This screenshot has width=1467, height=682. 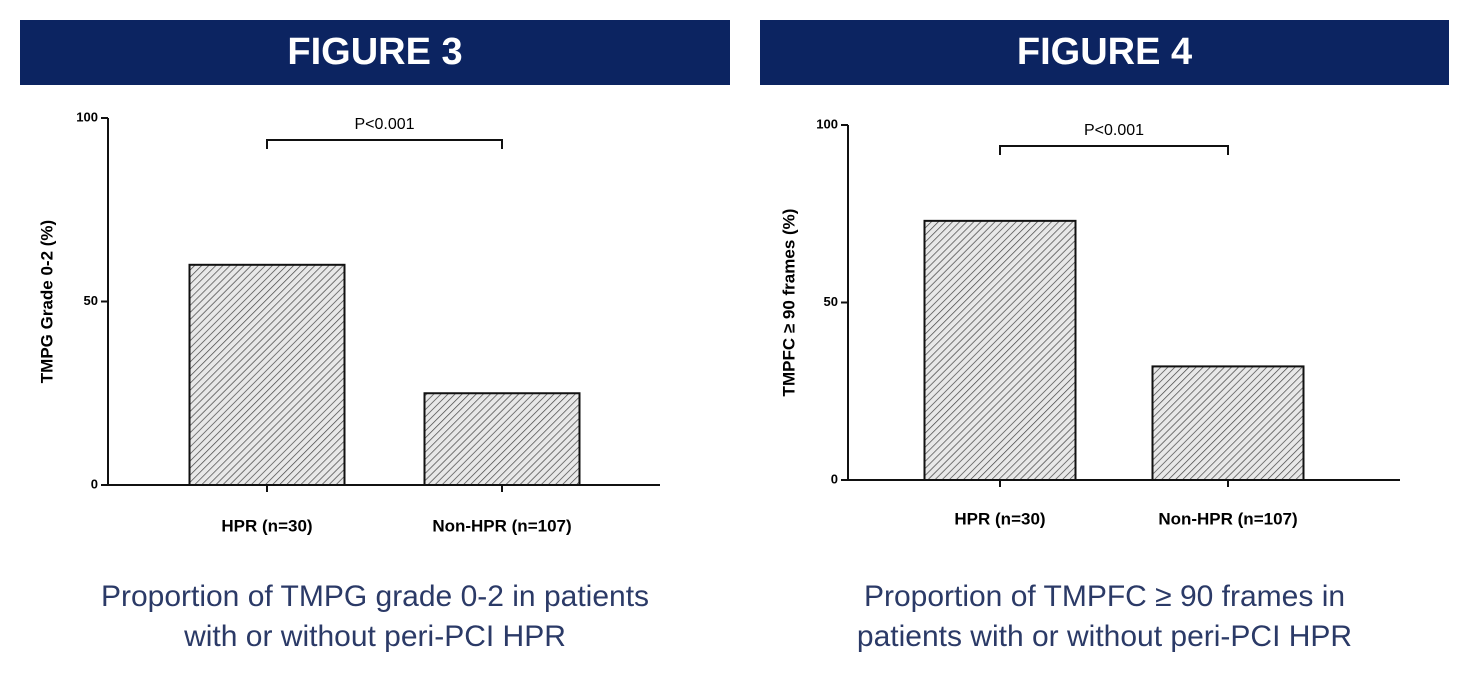 I want to click on caption: Proportion of TMPFC ≥ 90 frames in, so click(x=1104, y=596).